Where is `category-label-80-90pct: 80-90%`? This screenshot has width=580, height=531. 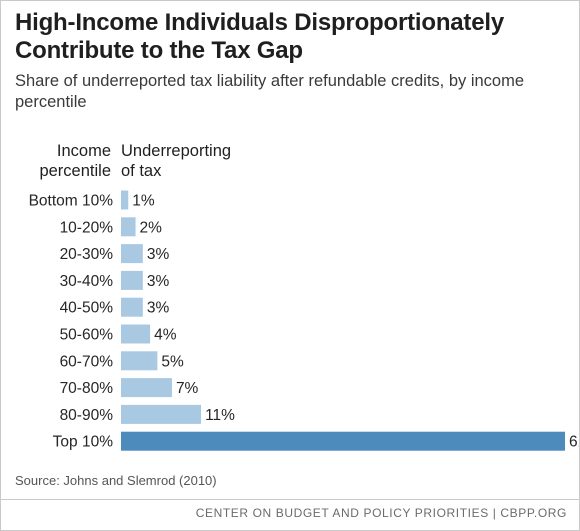
category-label-80-90pct: 80-90% is located at coordinates (87, 415).